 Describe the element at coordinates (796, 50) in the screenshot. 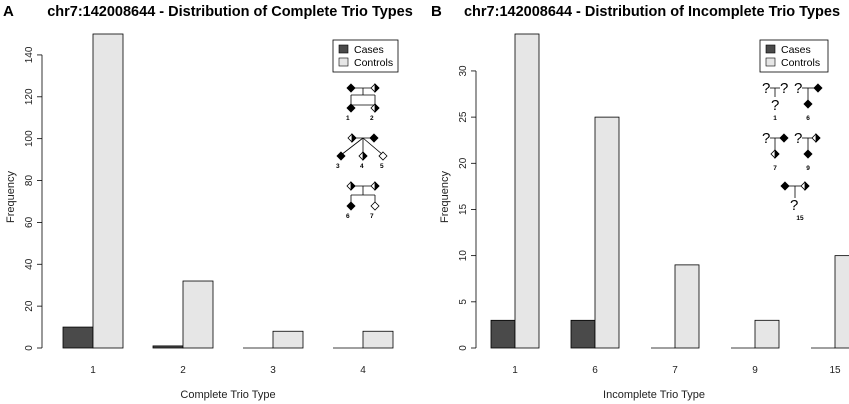

I see `legend-label-cases-b: Cases` at that location.